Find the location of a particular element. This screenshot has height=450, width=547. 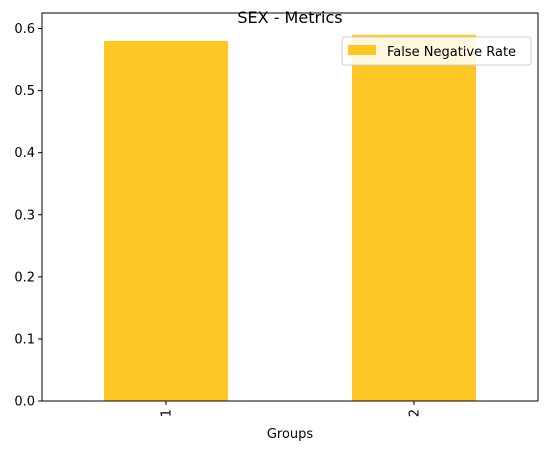

x-tick-label-2: 2 is located at coordinates (415, 413).